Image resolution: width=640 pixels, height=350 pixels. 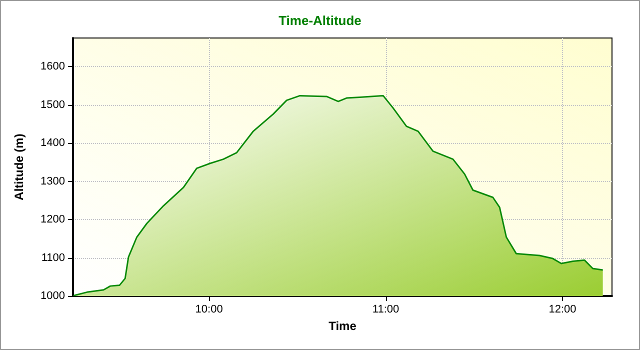 I want to click on x-tick-label: 12:00, so click(x=562, y=310).